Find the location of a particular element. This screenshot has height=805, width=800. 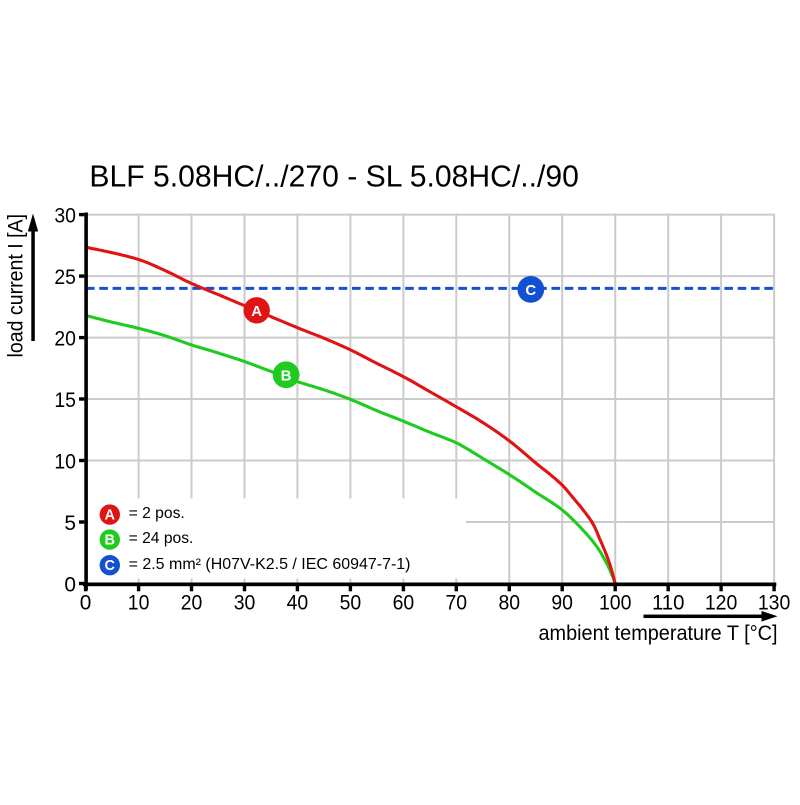

svg-text:= 2.5 mm² (H07V-K2.5 / IEC 609: = 2.5 mm² (H07V-K2.5 / IEC 60947-7-1) is located at coordinates (270, 564).